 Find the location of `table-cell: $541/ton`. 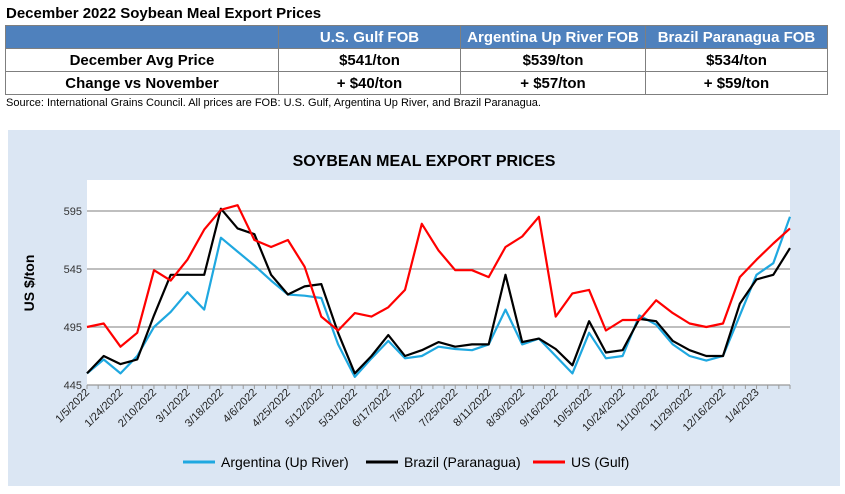

table-cell: $541/ton is located at coordinates (369, 60).